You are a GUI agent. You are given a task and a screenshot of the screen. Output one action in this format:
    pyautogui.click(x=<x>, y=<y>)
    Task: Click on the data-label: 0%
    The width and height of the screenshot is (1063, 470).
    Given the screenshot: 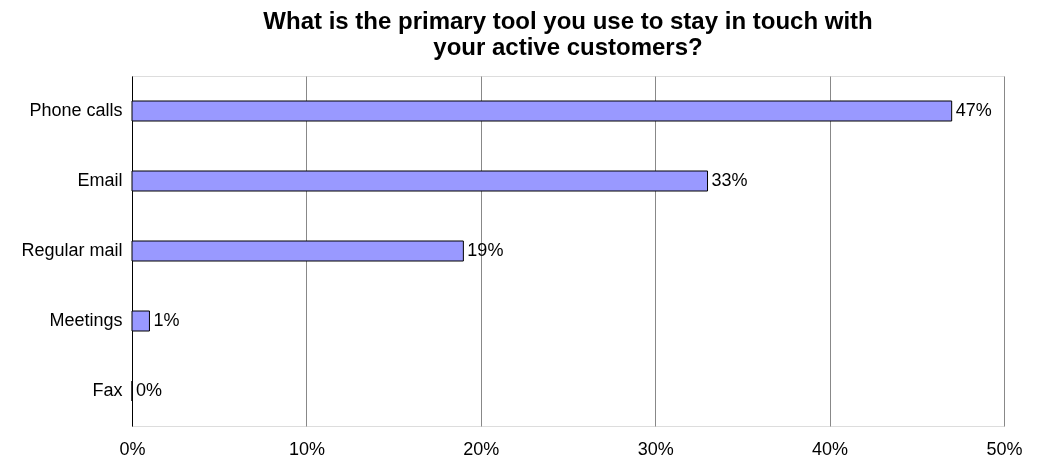 What is the action you would take?
    pyautogui.click(x=149, y=390)
    